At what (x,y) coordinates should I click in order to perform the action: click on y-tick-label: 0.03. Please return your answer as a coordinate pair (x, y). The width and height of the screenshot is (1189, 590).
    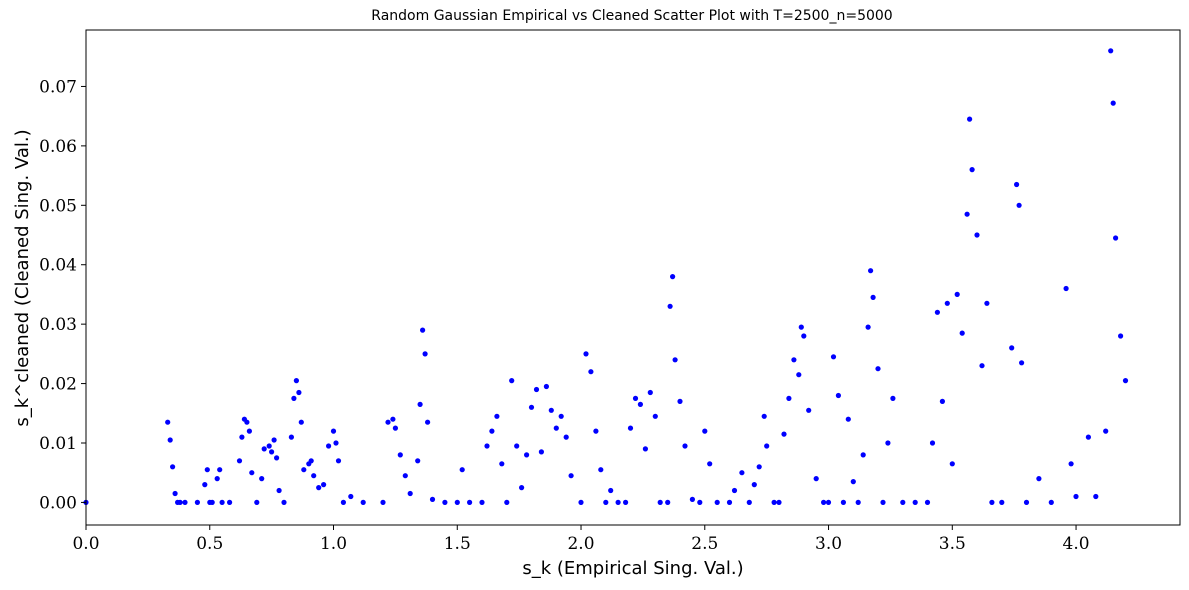
    Looking at the image, I should click on (58, 325).